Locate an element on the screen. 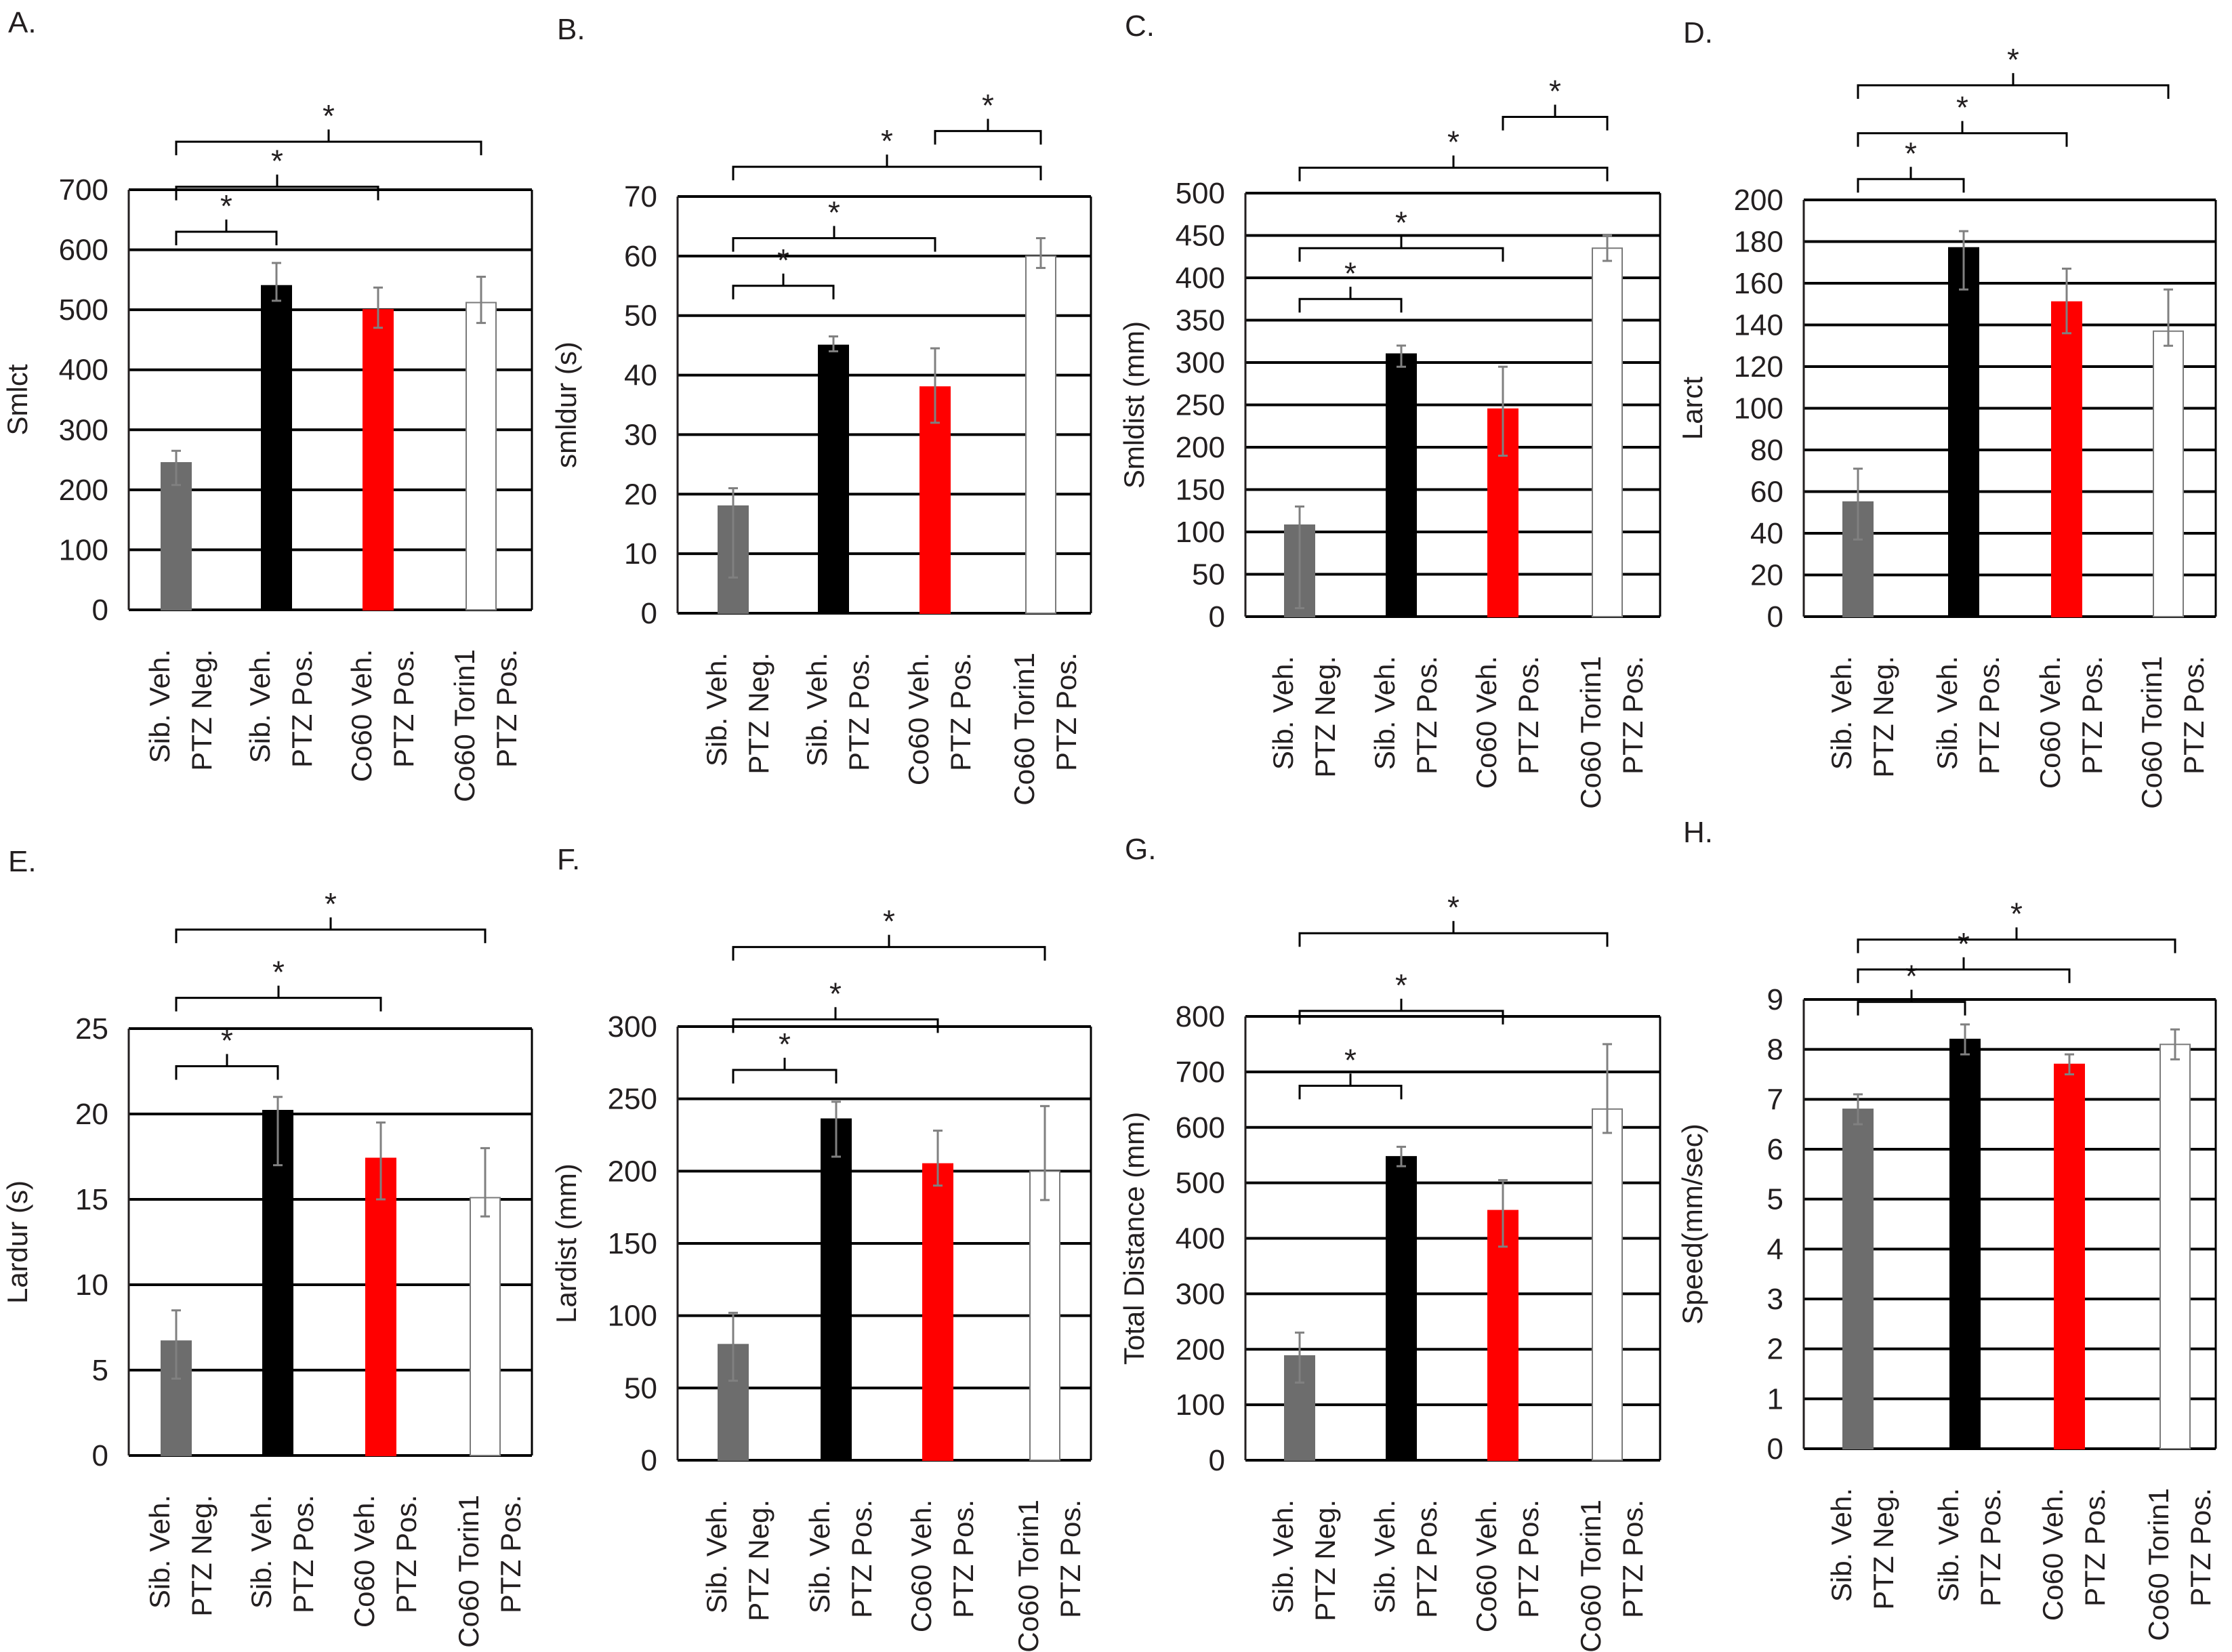 The height and width of the screenshot is (1652, 2232). y-tick-label: 450 is located at coordinates (1200, 236).